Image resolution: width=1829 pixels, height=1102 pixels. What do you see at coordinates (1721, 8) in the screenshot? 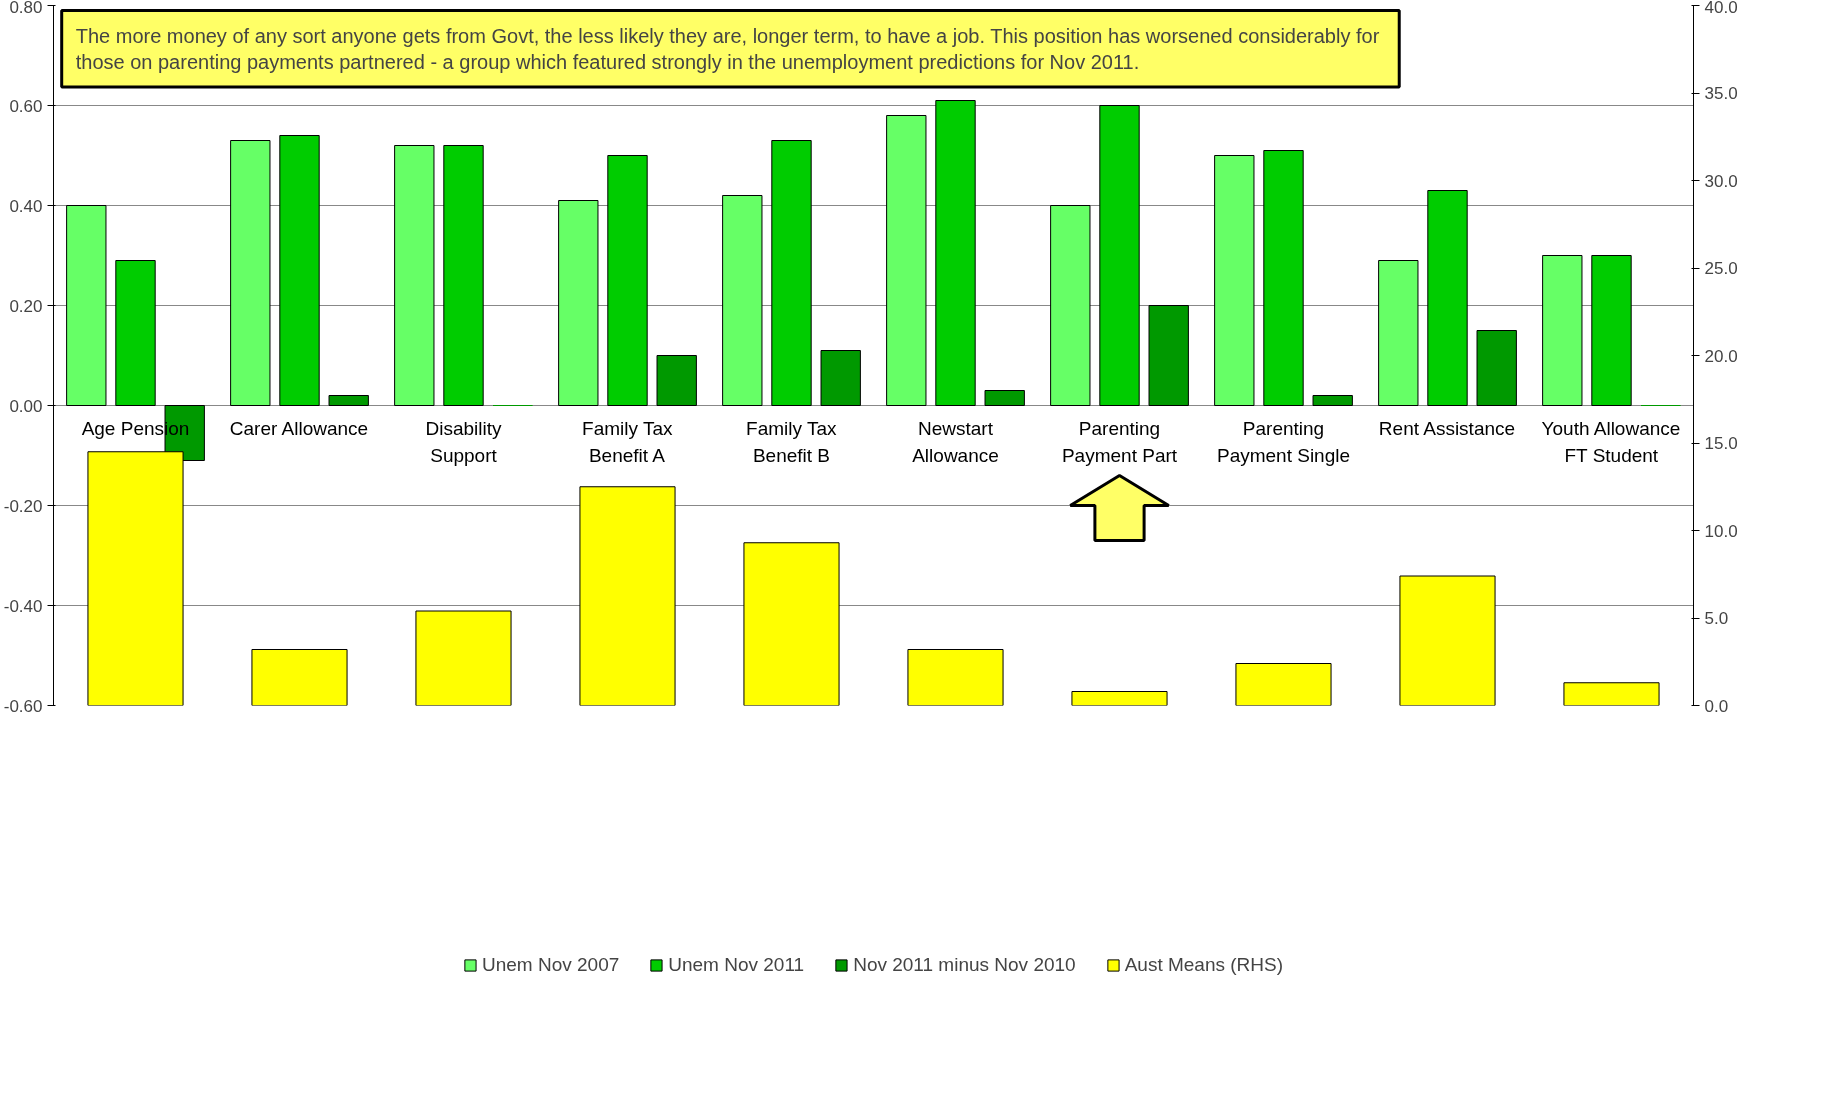
I see `y2-tick-label: 40.0` at bounding box center [1721, 8].